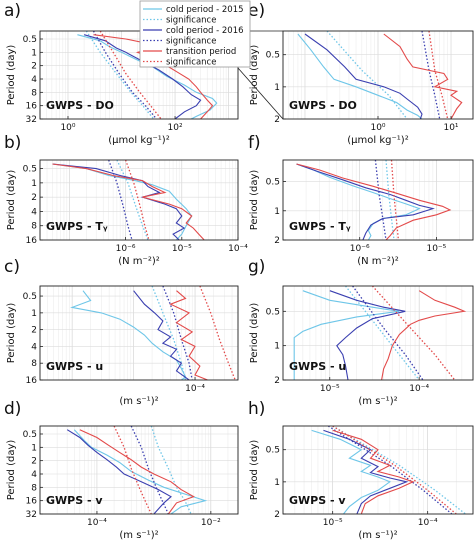 Image resolution: width=474 pixels, height=543 pixels. What do you see at coordinates (12, 409) in the screenshot?
I see `panel-letter: d)` at bounding box center [12, 409].